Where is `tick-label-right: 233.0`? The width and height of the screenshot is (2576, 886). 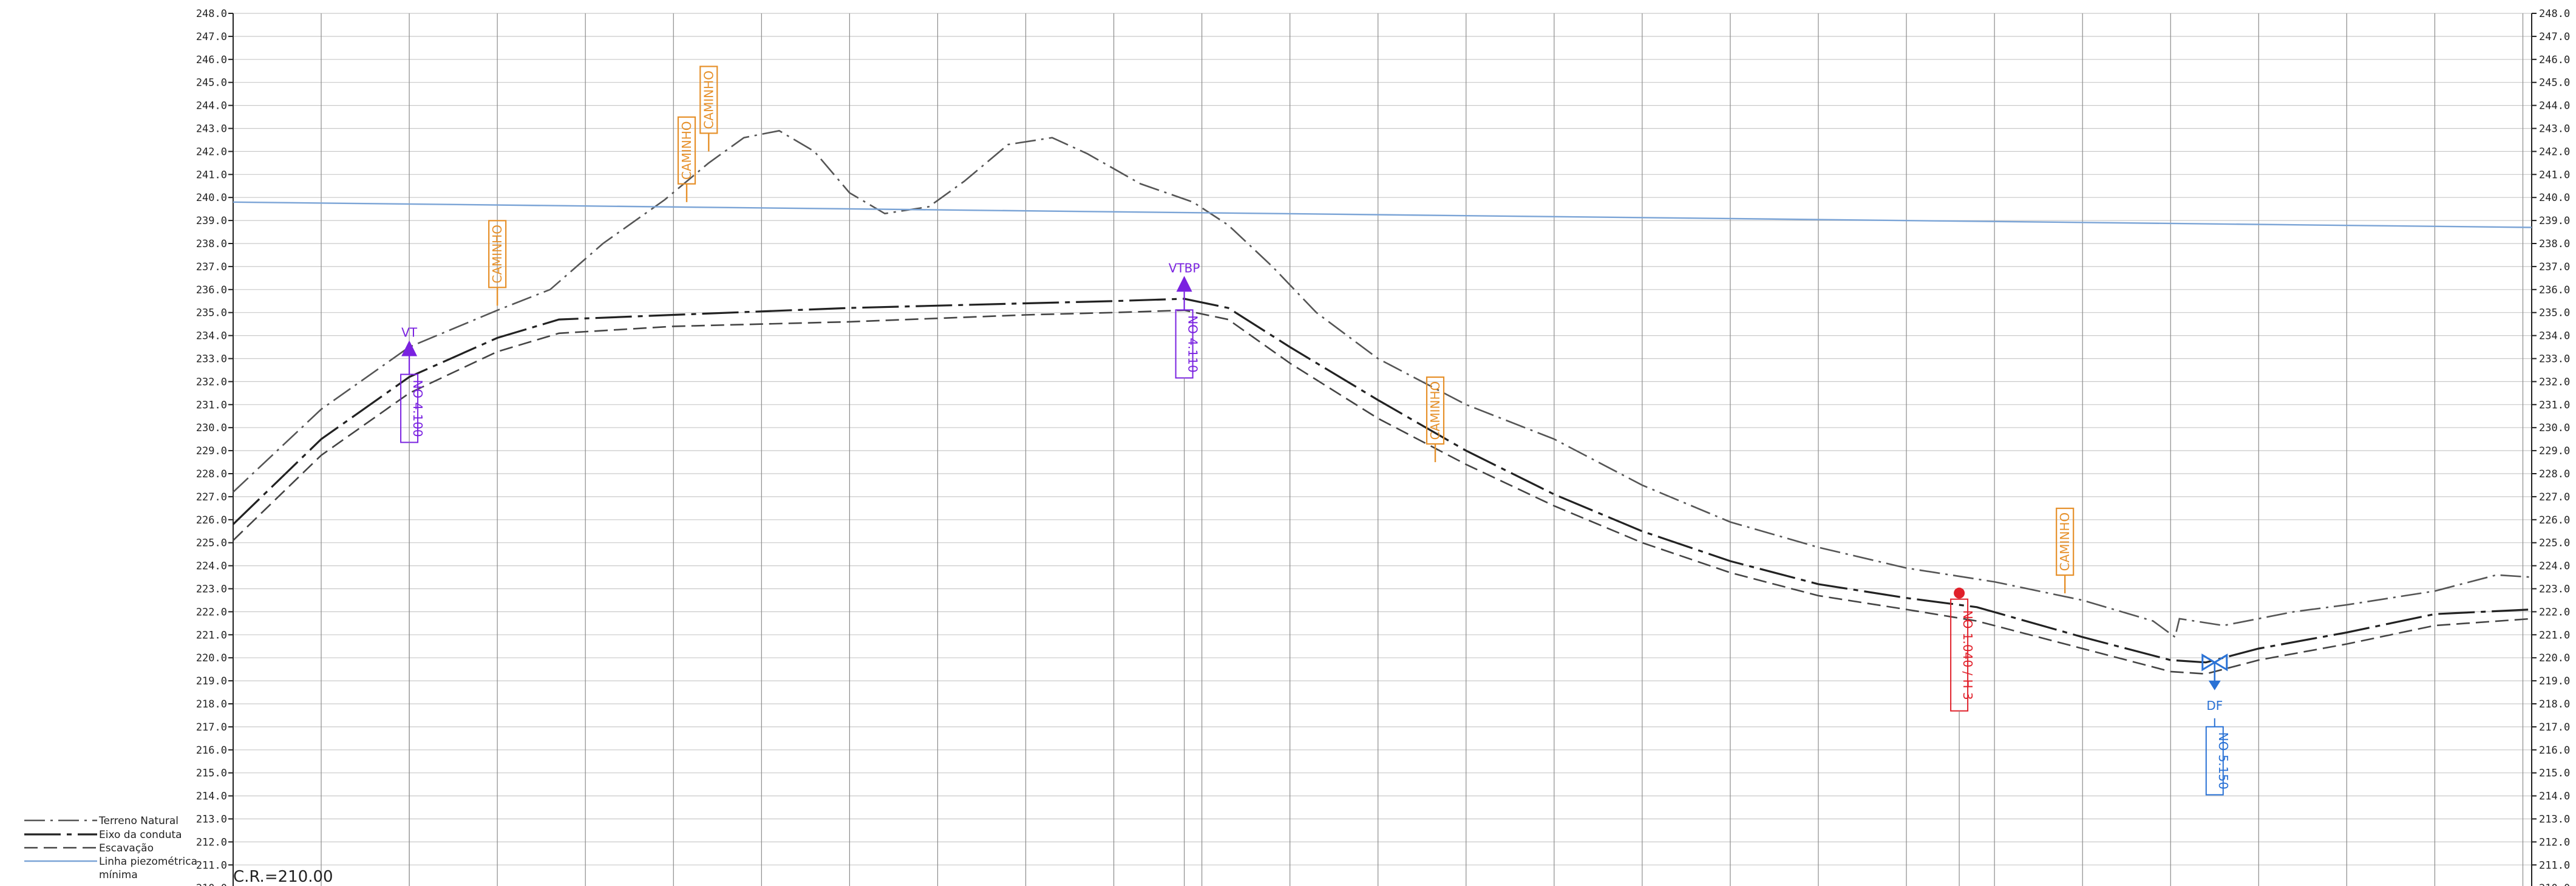
tick-label-right: 233.0 is located at coordinates (2554, 359).